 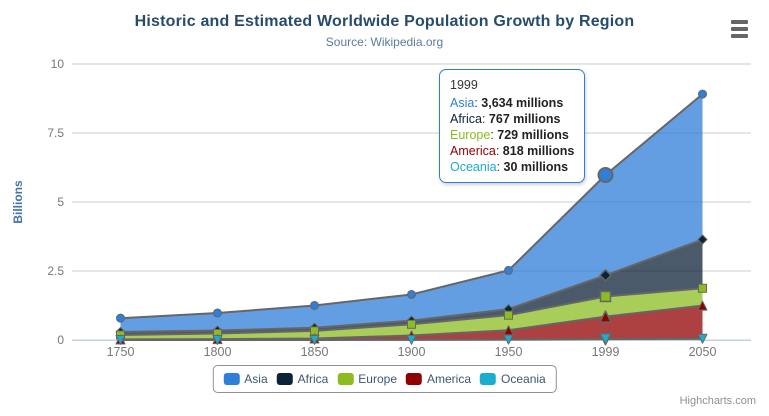 What do you see at coordinates (702, 94) in the screenshot?
I see `marker-asia-2050` at bounding box center [702, 94].